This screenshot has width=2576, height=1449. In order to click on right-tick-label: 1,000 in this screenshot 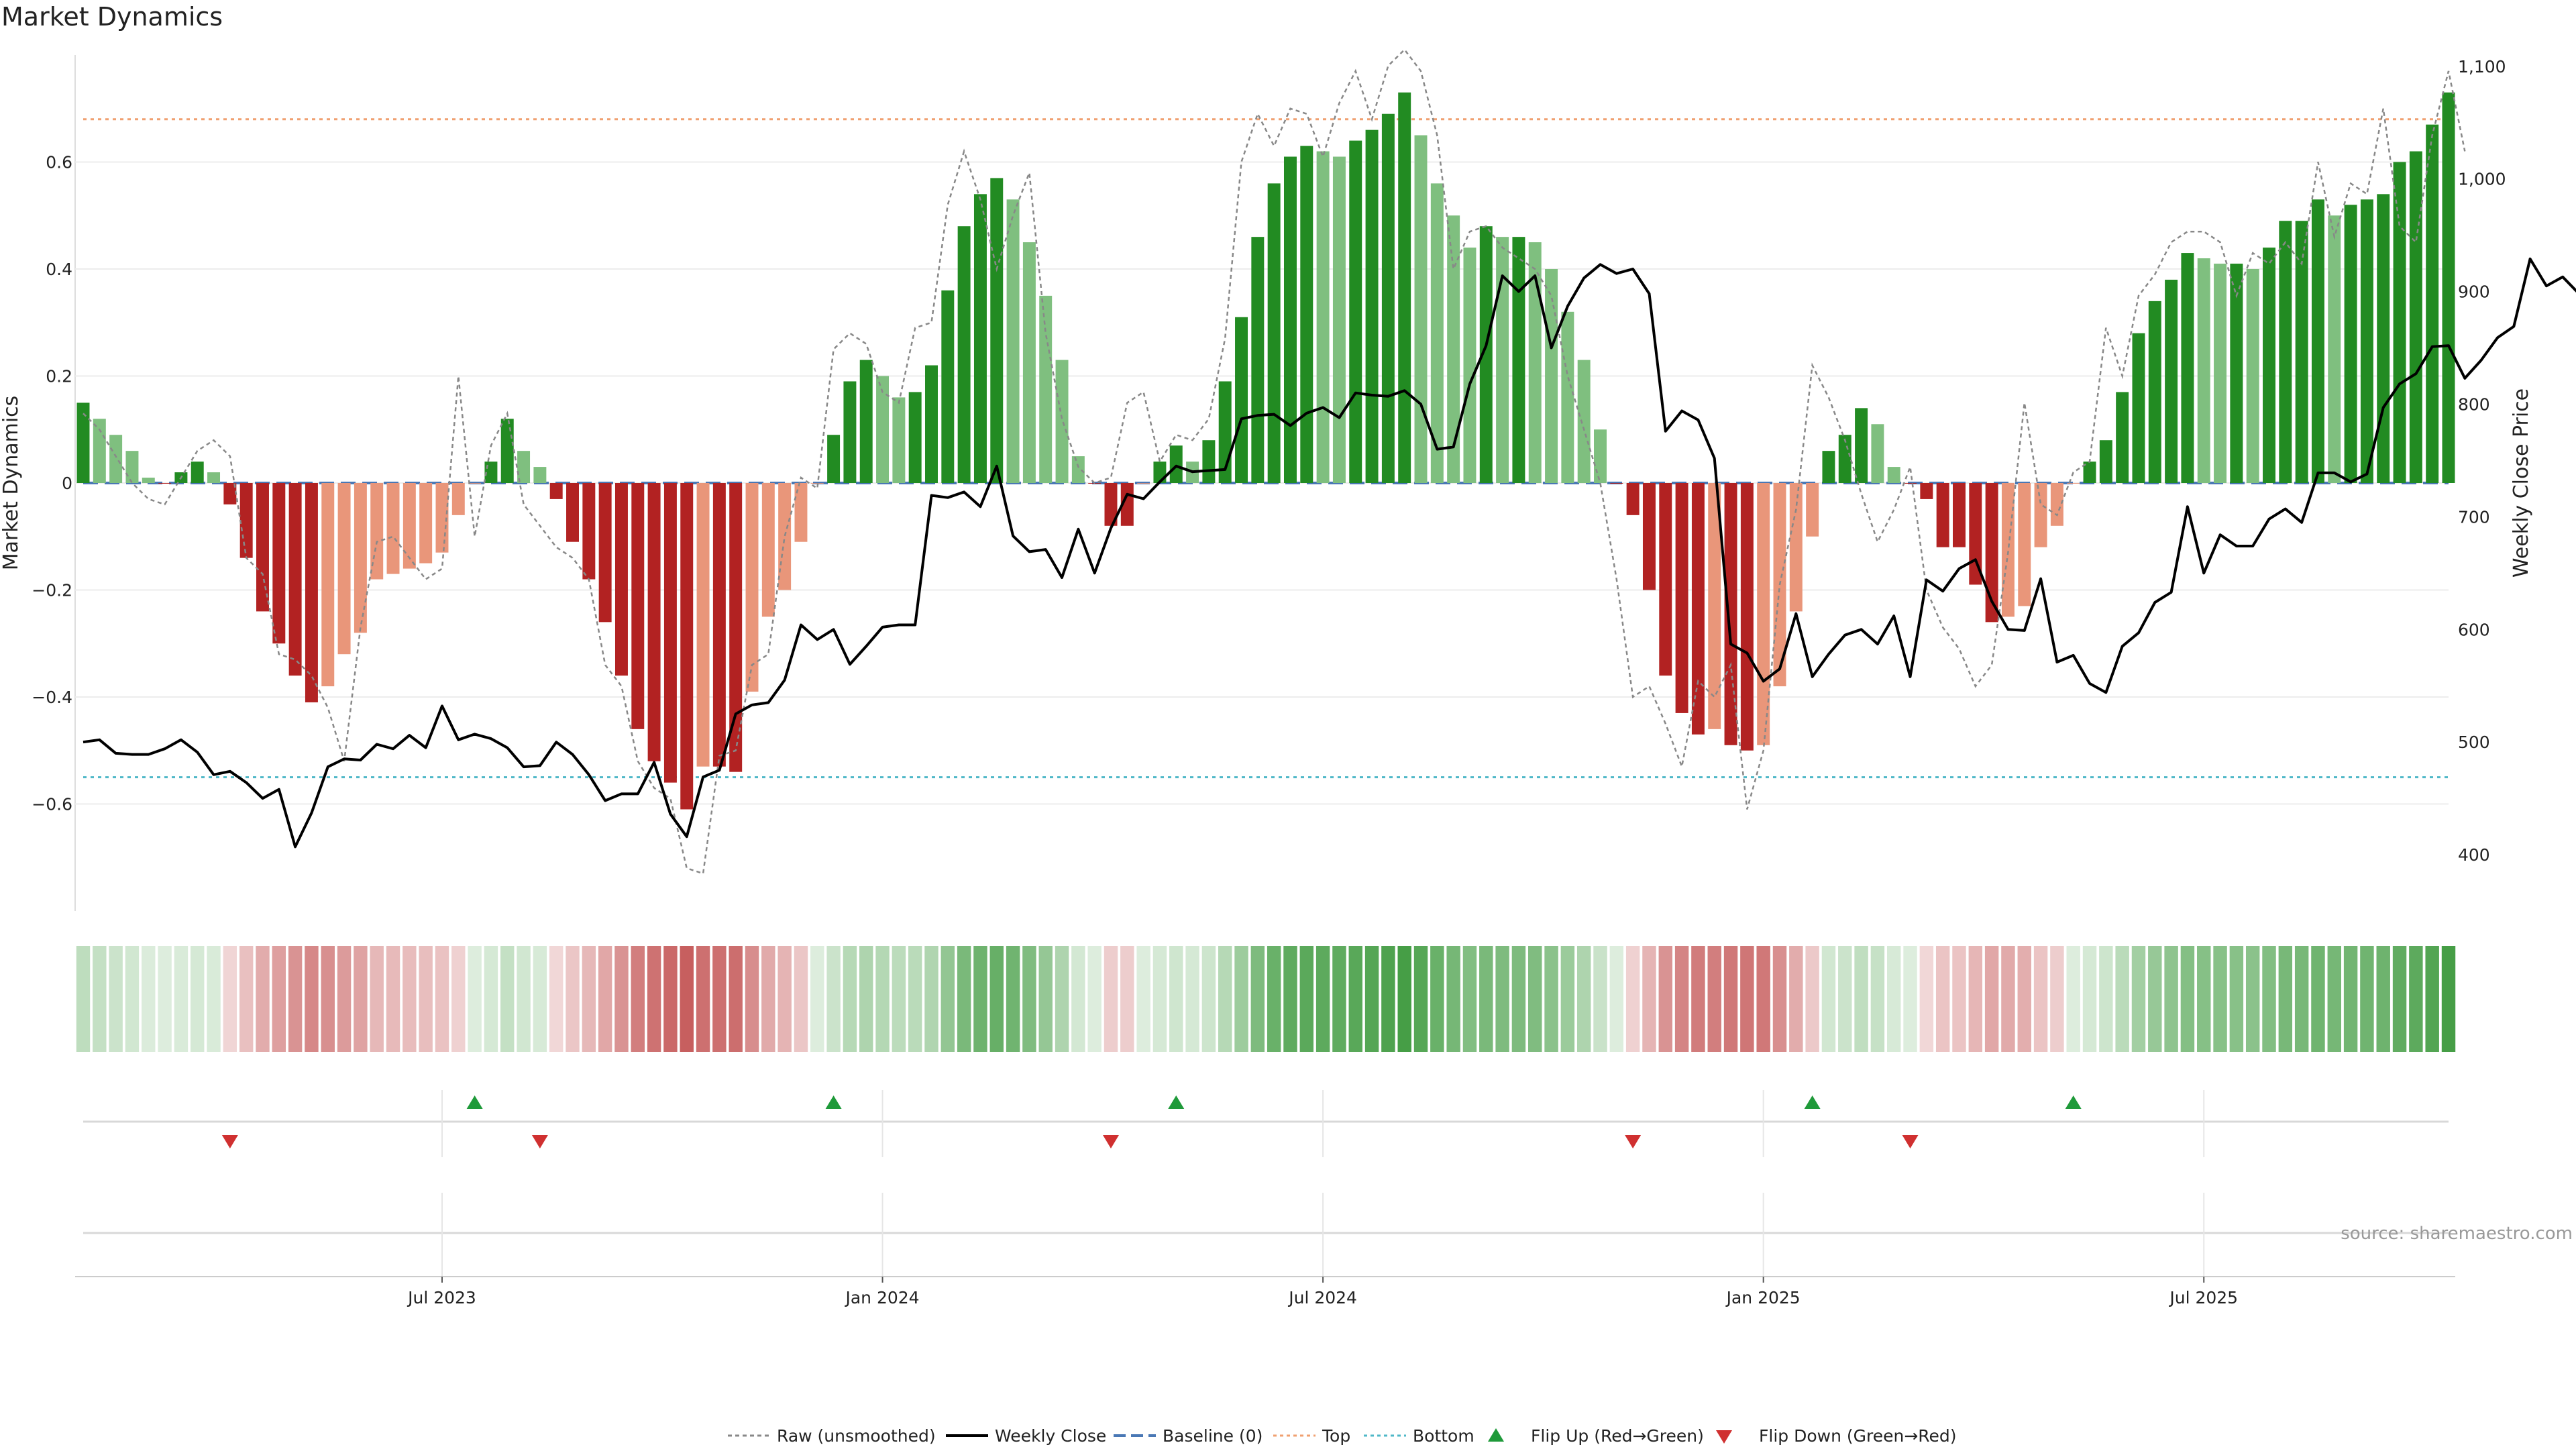, I will do `click(2482, 179)`.